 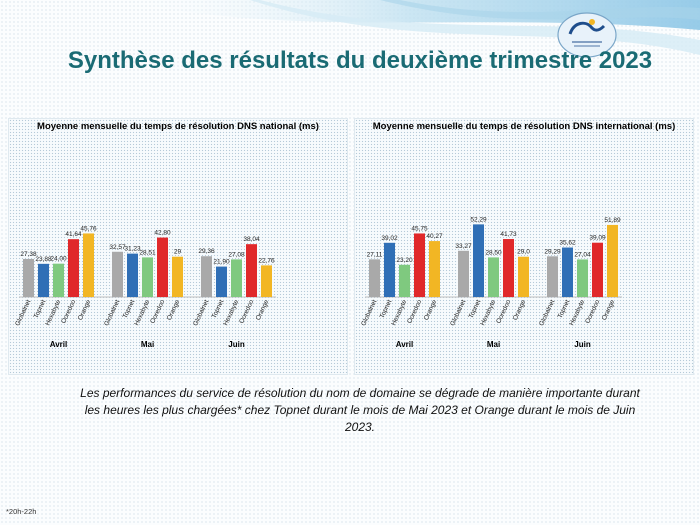 I want to click on data-label: 38,04, so click(x=251, y=239).